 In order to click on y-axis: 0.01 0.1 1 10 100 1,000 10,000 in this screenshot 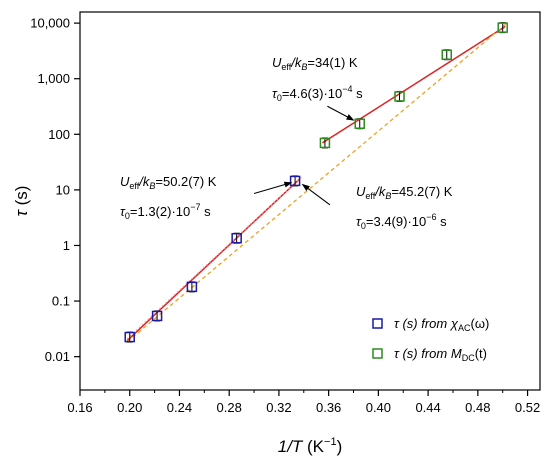, I will do `click(55, 190)`.